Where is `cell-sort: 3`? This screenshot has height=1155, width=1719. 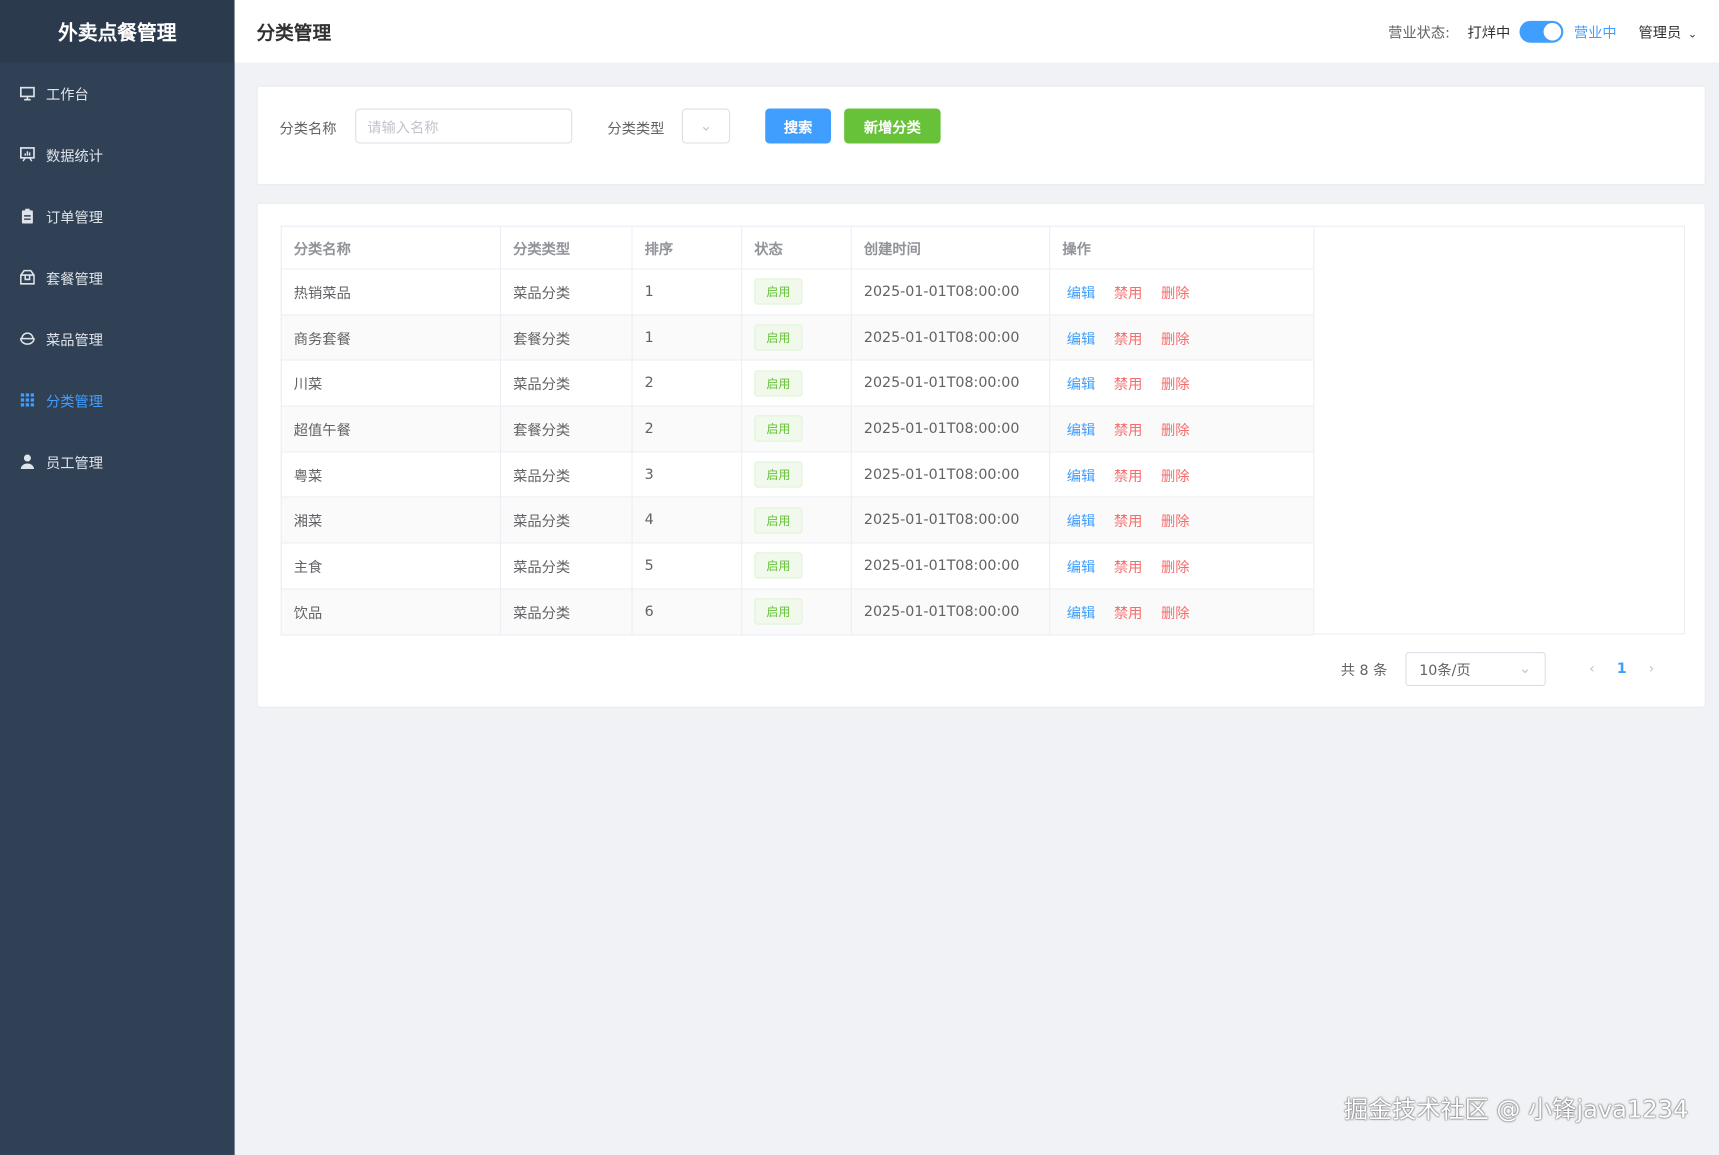
cell-sort: 3 is located at coordinates (687, 474).